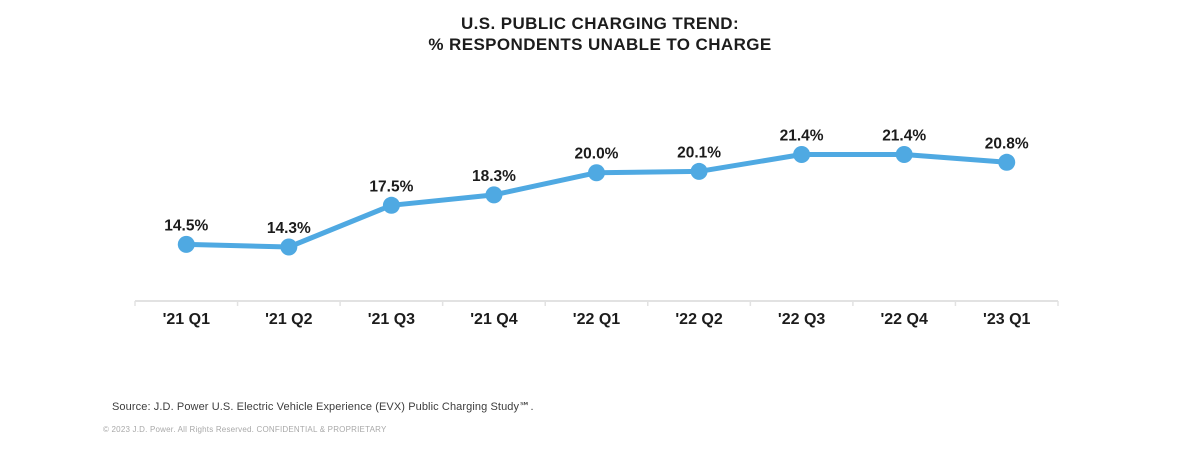 The width and height of the screenshot is (1200, 471). What do you see at coordinates (391, 186) in the screenshot?
I see `data-point-label: 17.5%` at bounding box center [391, 186].